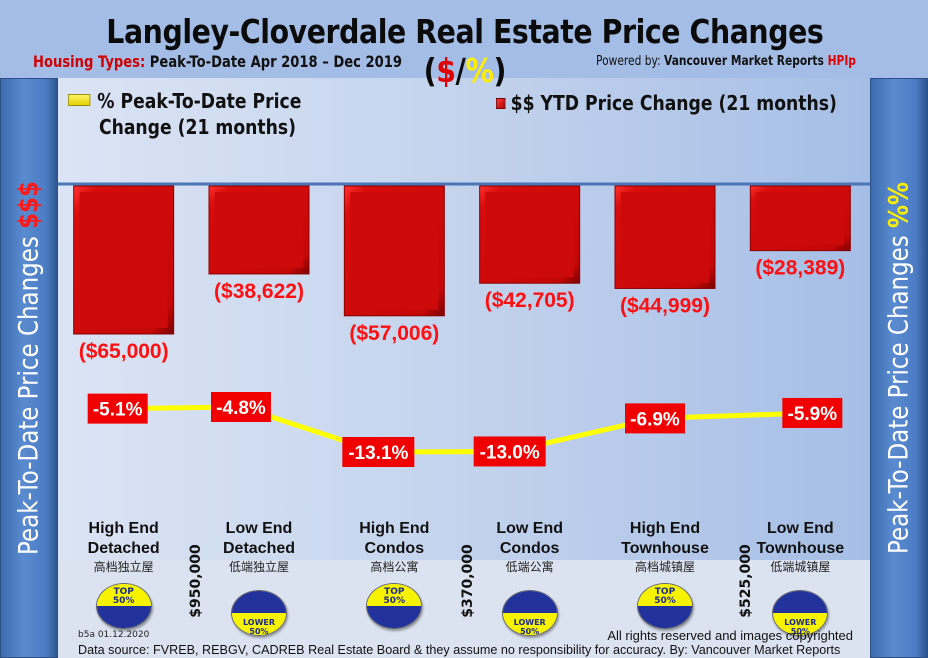 The height and width of the screenshot is (658, 928). Describe the element at coordinates (394, 333) in the screenshot. I see `bar-value-label: ($57,006)` at that location.